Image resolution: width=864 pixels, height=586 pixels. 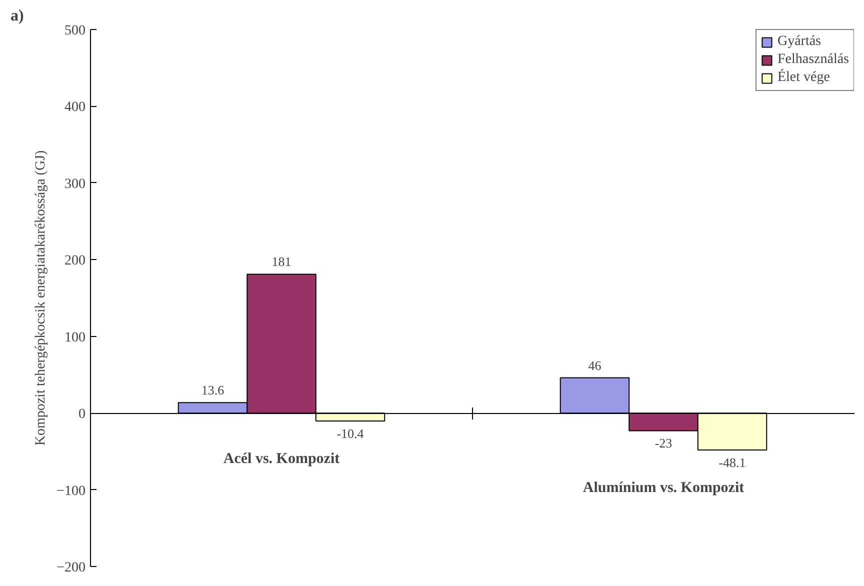 What do you see at coordinates (663, 488) in the screenshot?
I see `x-tick-label: Alumínium vs. Kompozit` at bounding box center [663, 488].